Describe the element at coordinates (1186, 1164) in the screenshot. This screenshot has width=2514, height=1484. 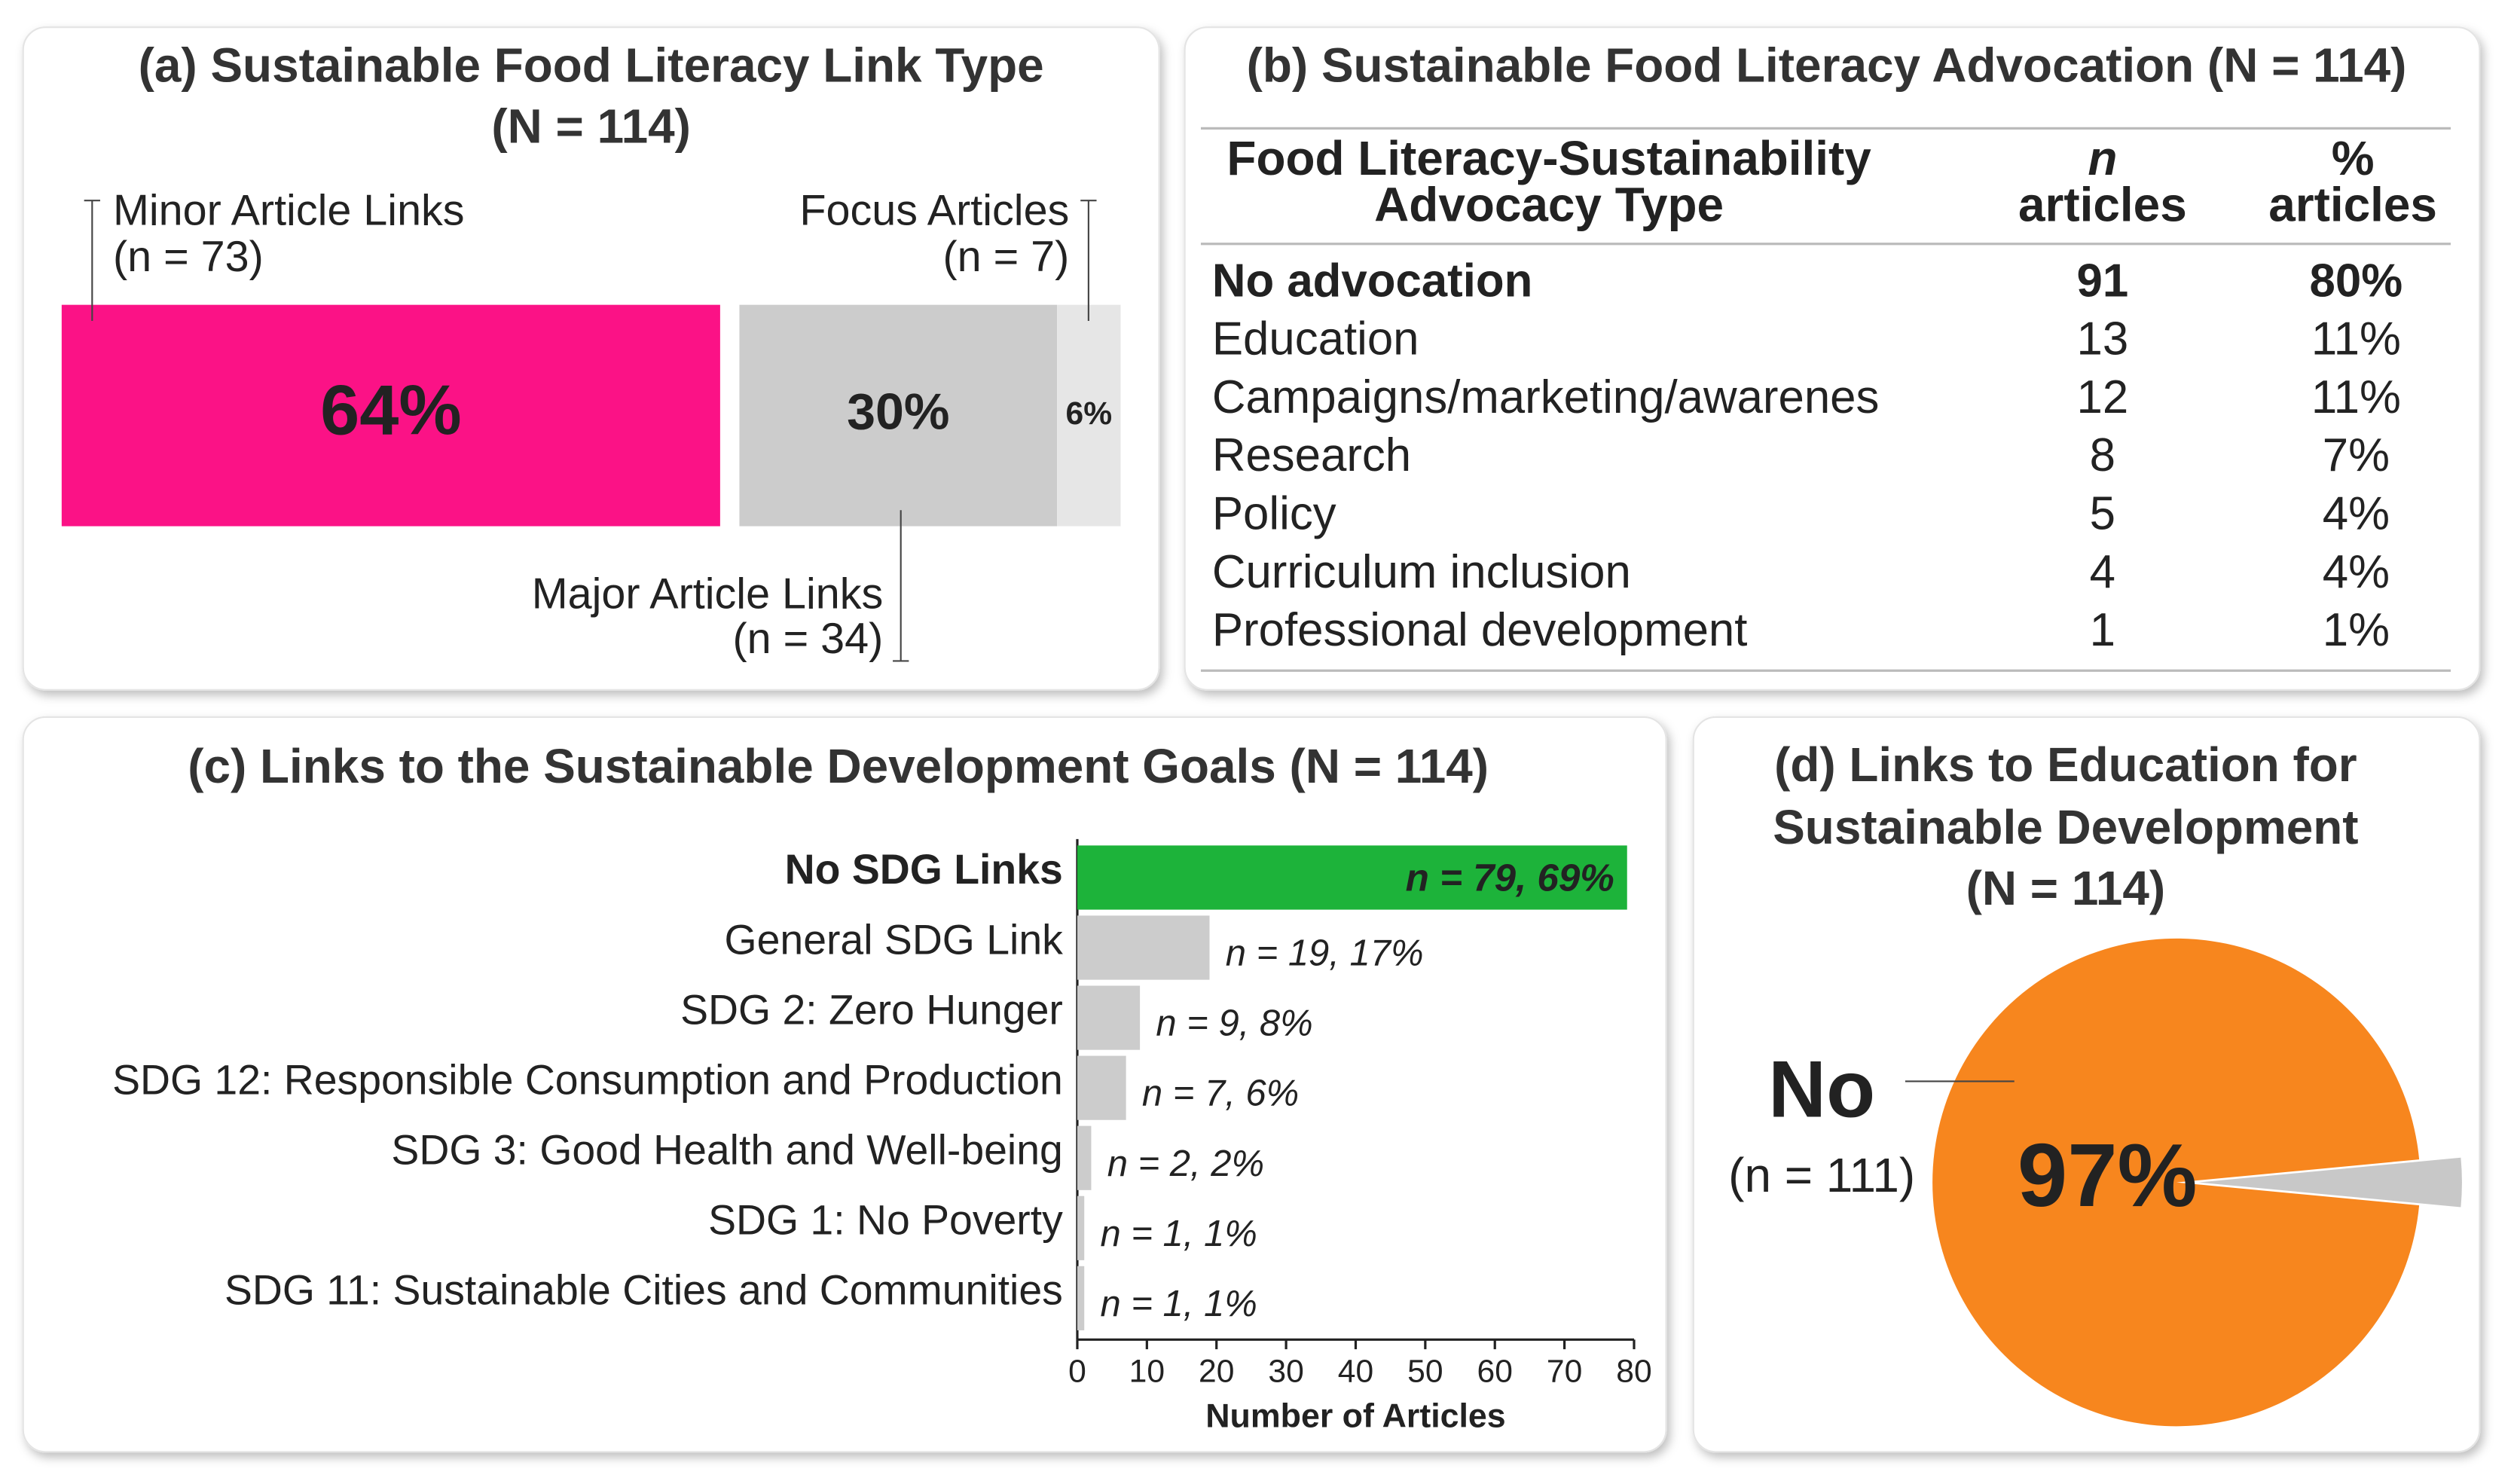
I see `value-label: n = 2, 2%` at that location.